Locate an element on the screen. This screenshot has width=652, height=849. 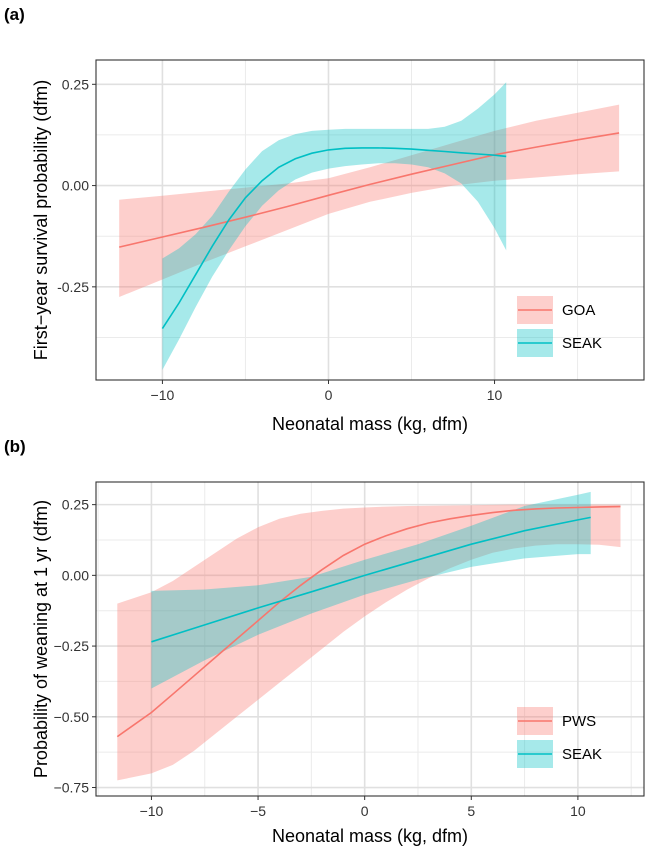
panel-a-label: (a) is located at coordinates (14, 14).